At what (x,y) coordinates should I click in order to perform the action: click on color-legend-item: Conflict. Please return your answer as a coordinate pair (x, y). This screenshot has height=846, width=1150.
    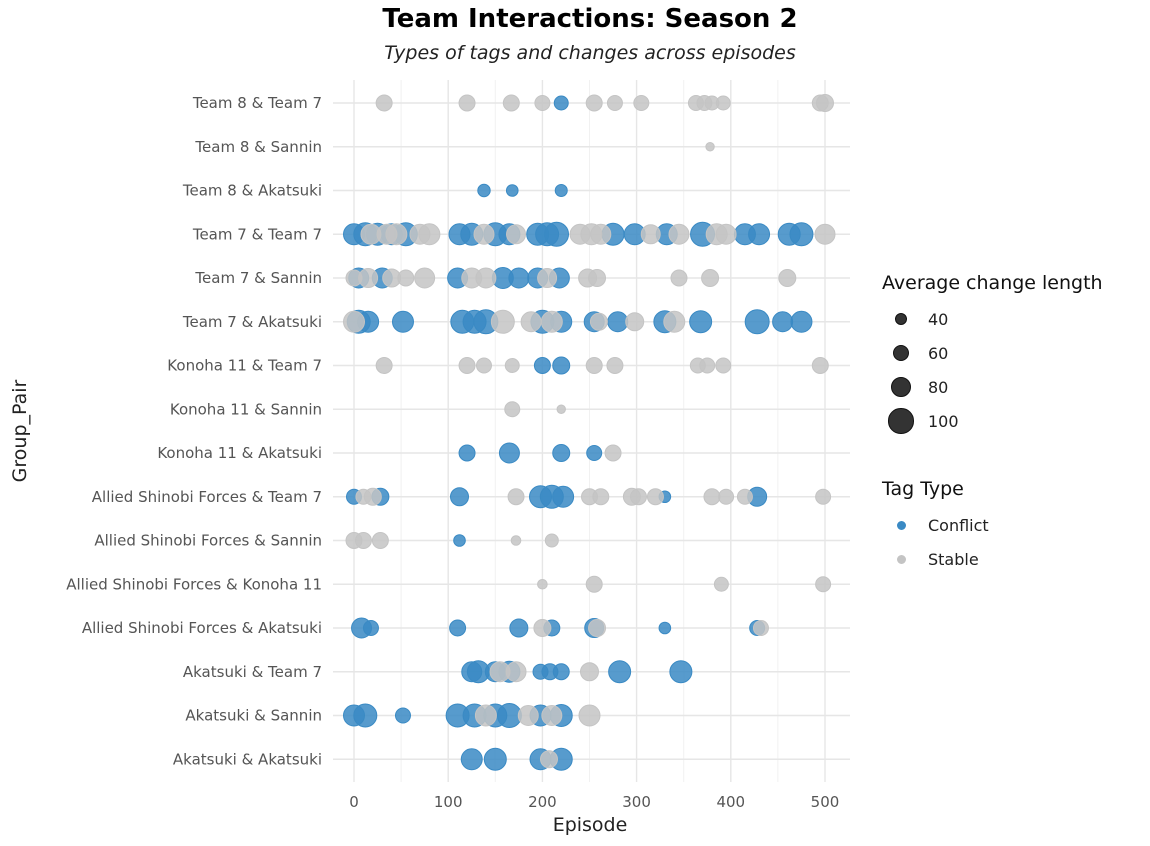
    Looking at the image, I should click on (1012, 525).